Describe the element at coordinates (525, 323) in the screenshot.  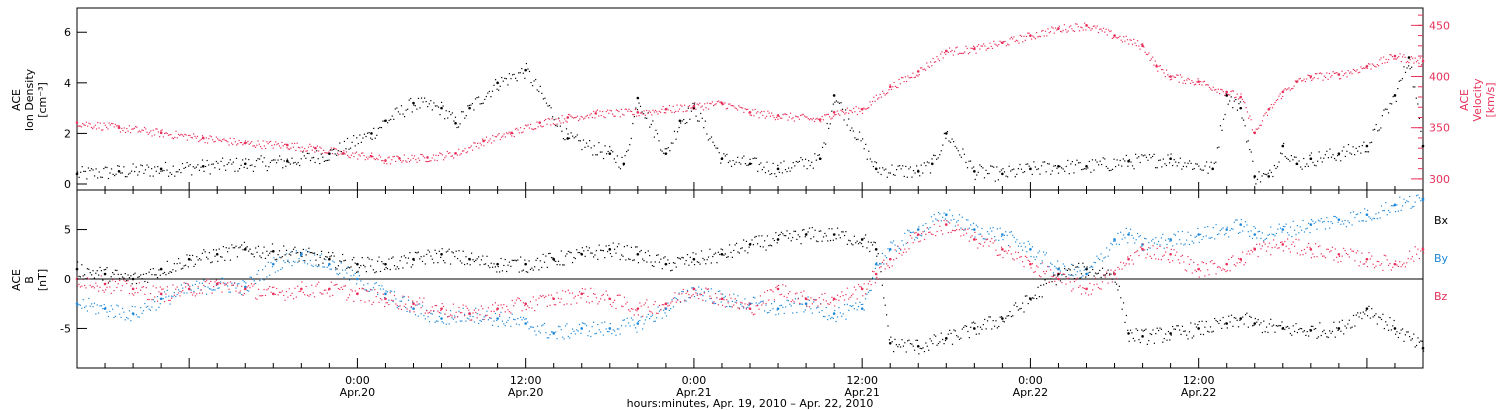
I see `by-point` at that location.